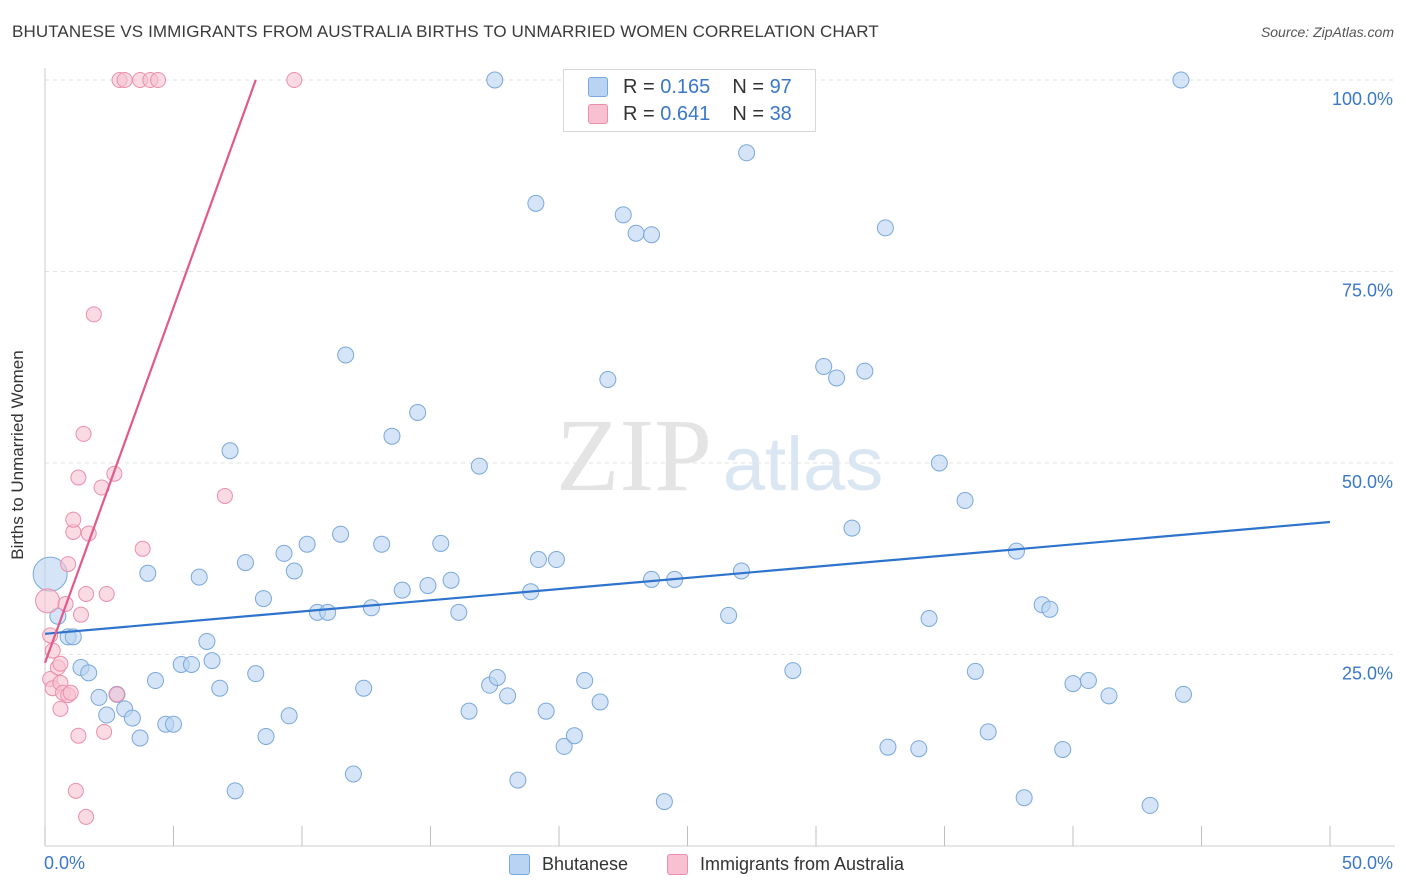 This screenshot has height=892, width=1406. Describe the element at coordinates (17, 455) in the screenshot. I see `y-axis-label: Births to Unmarried Women` at that location.